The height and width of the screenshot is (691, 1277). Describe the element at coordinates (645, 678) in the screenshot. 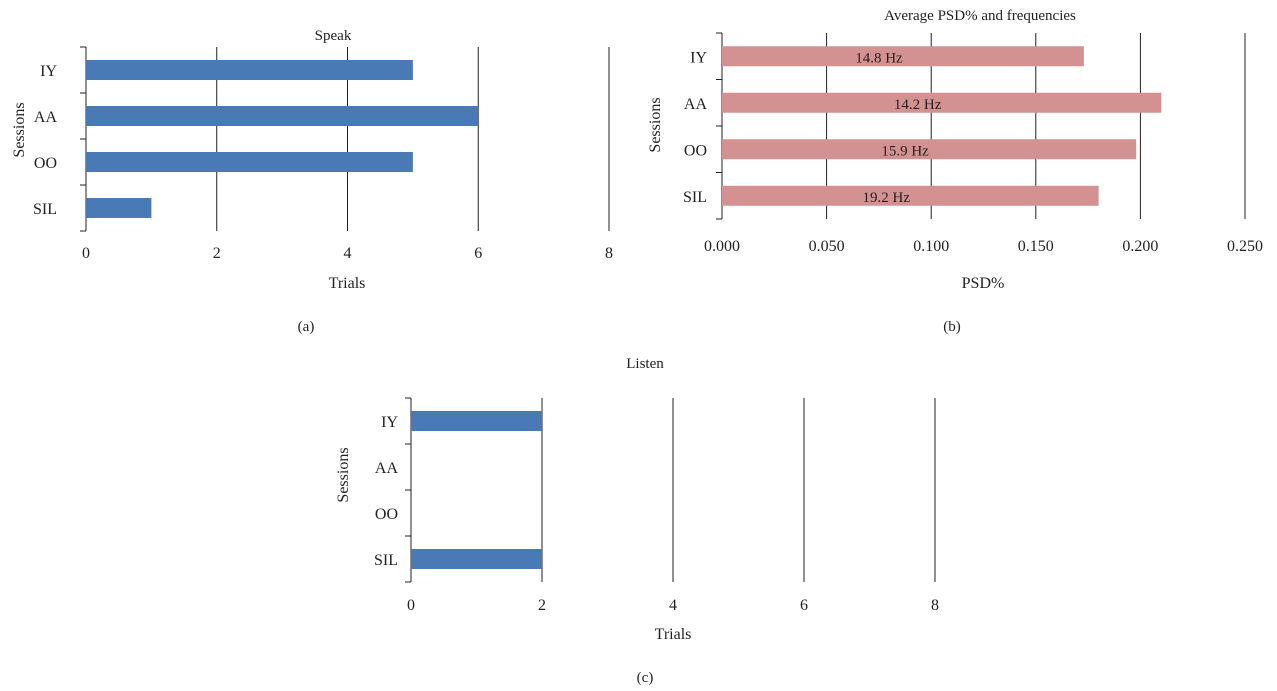

I see `panel-label: (c)` at that location.